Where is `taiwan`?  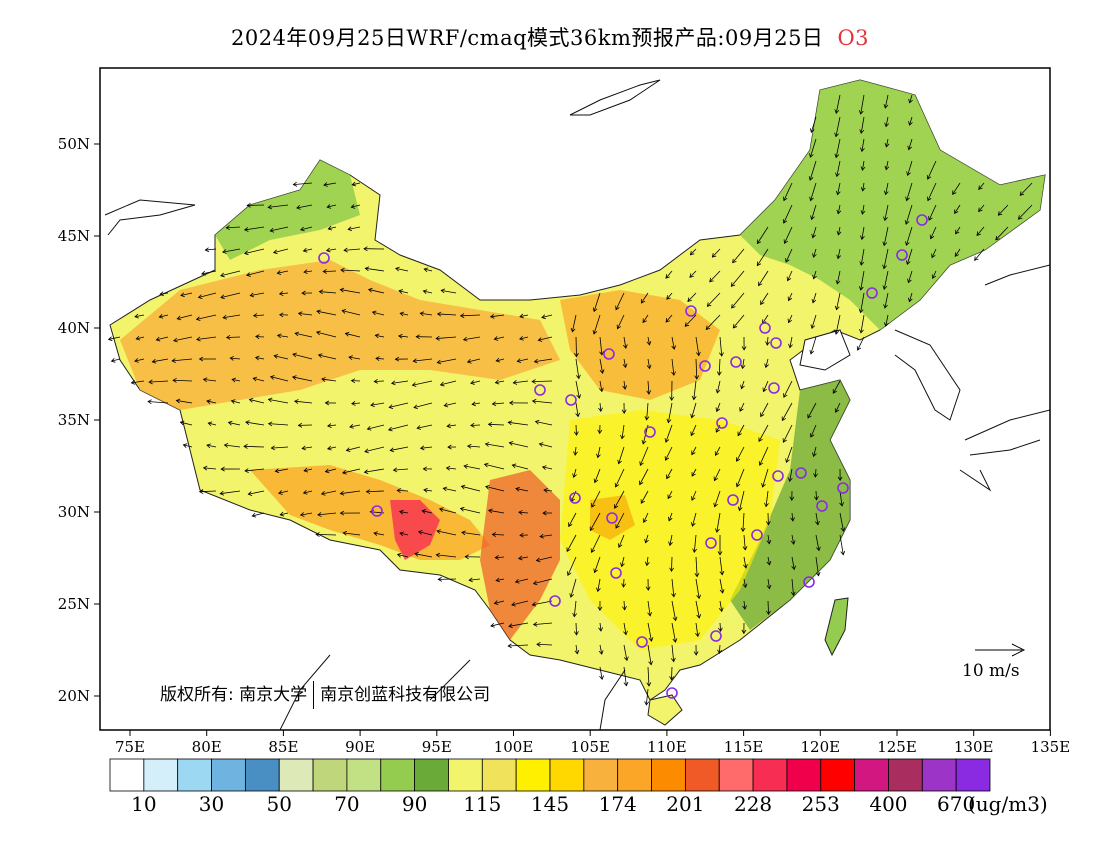
taiwan is located at coordinates (836, 627).